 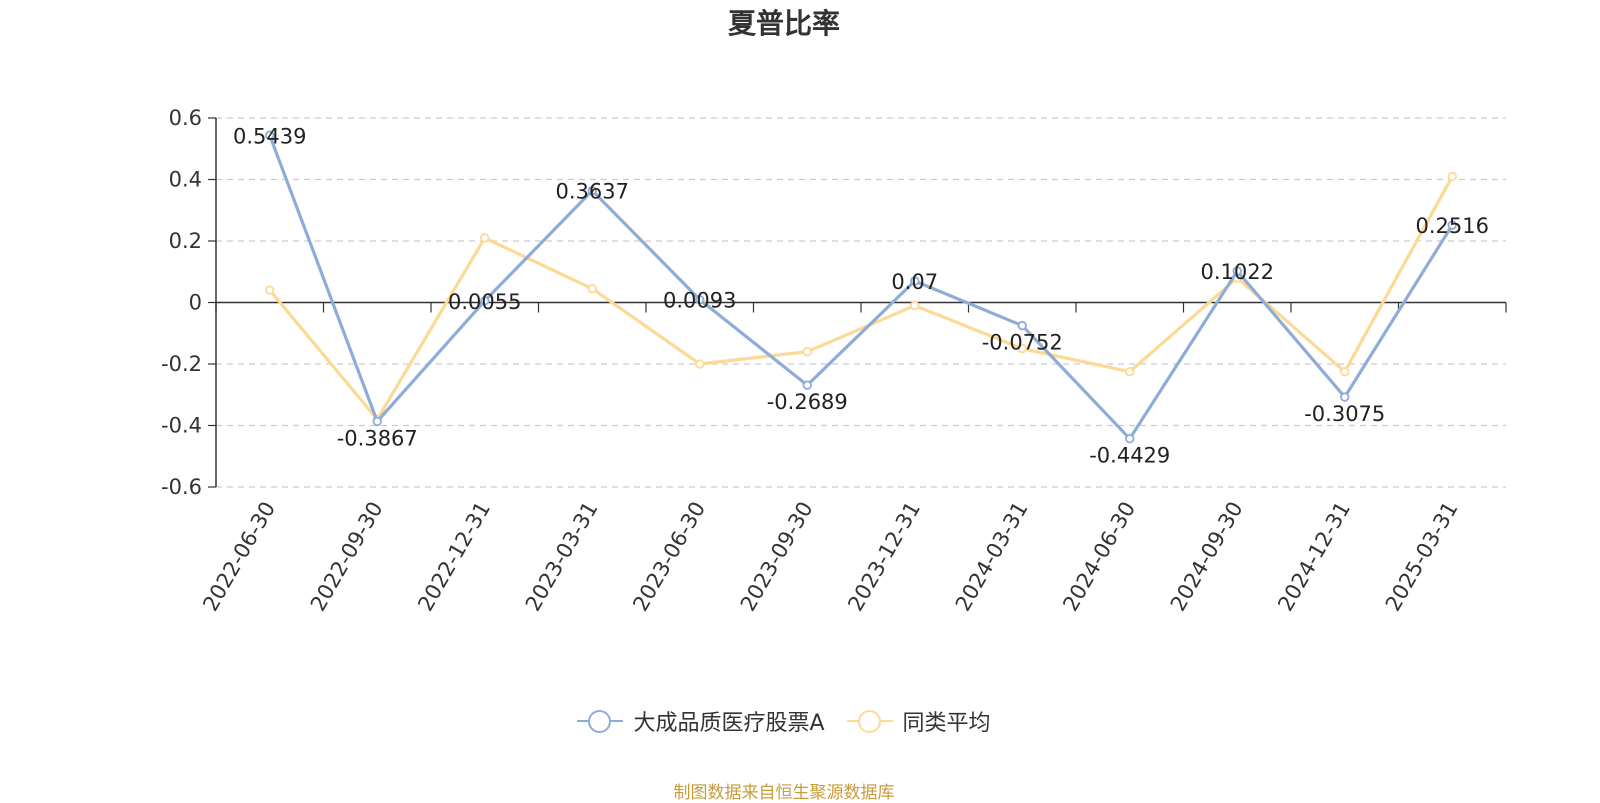 I want to click on chart-title: 夏普比率, so click(x=783, y=23).